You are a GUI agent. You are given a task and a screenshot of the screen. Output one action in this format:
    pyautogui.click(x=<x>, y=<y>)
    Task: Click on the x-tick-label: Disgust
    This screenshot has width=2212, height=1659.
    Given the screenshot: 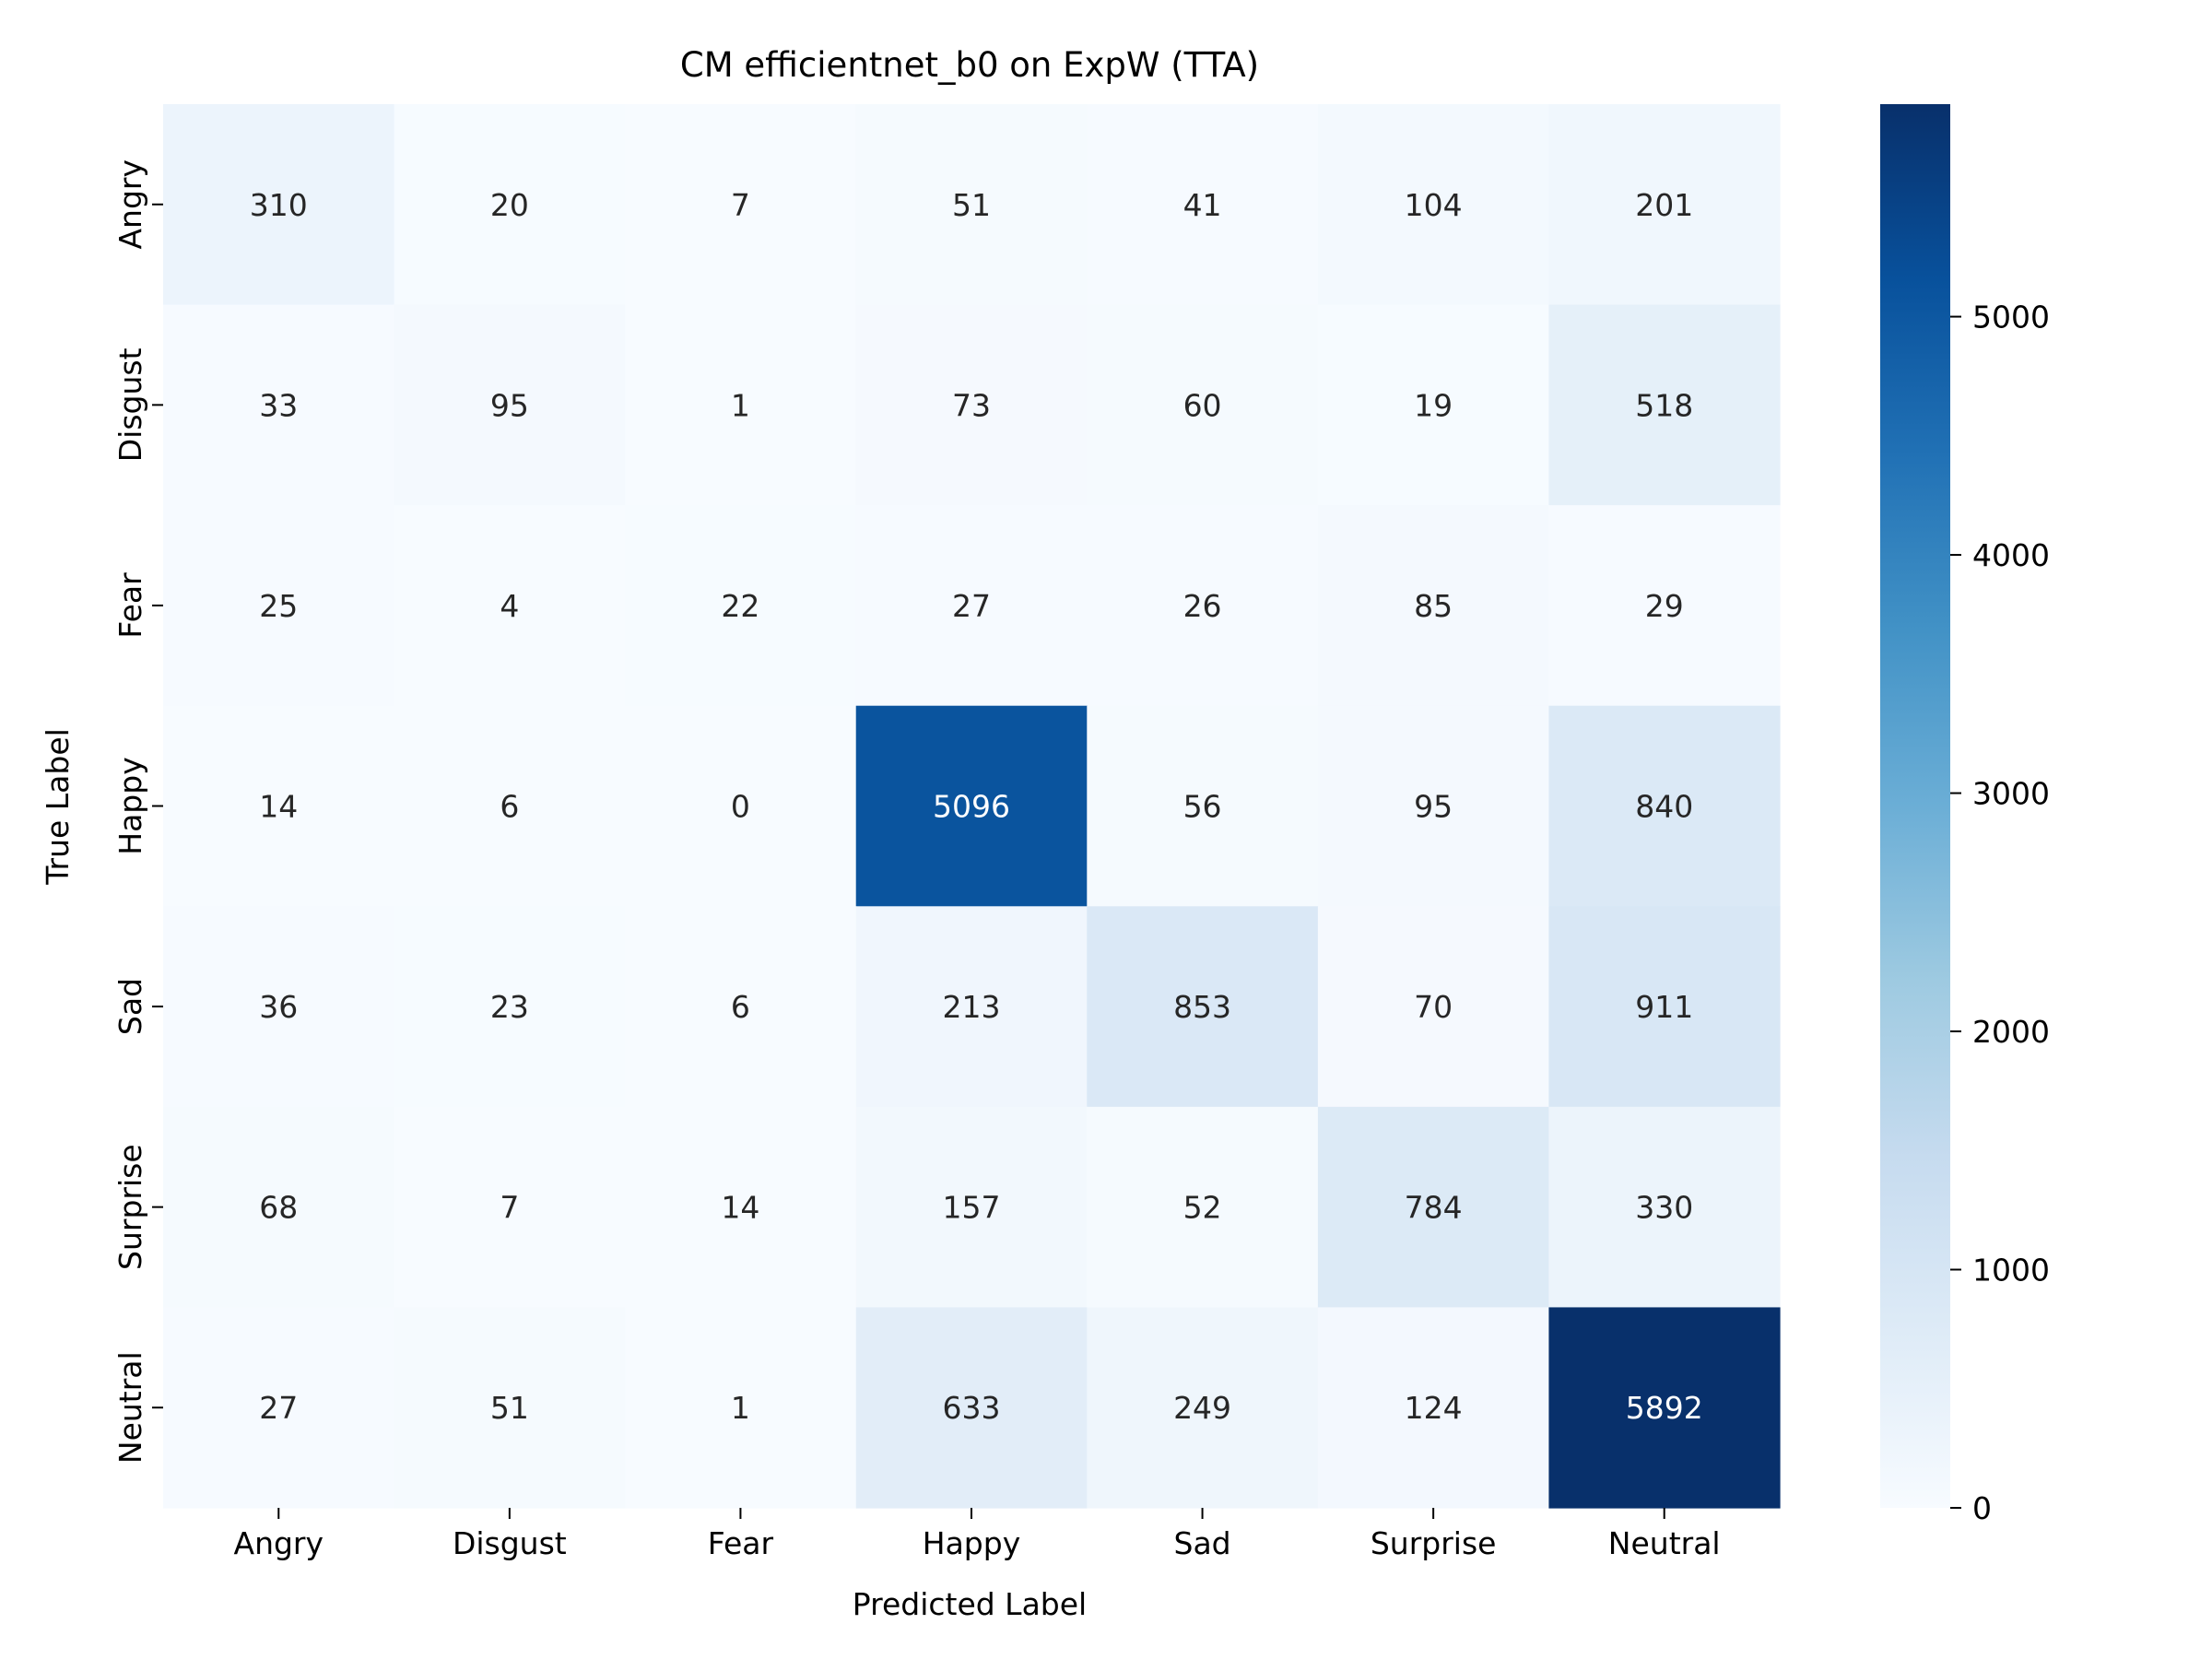 What is the action you would take?
    pyautogui.click(x=510, y=1543)
    